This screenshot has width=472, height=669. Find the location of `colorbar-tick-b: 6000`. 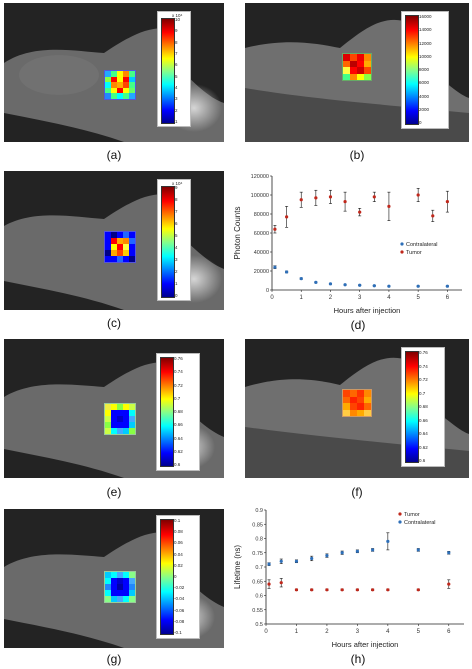

colorbar-tick-b: 6000 is located at coordinates (424, 83).